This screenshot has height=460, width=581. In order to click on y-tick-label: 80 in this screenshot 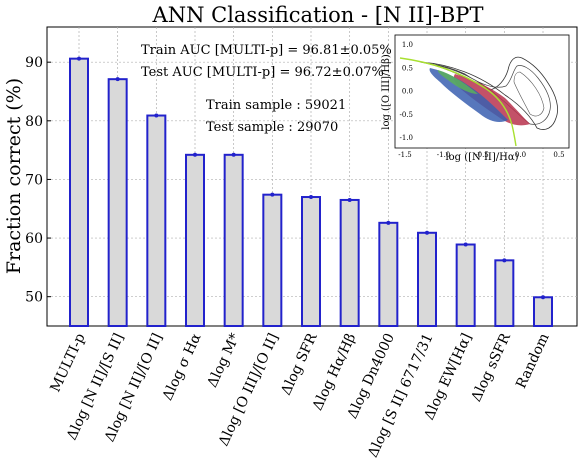, I will do `click(34, 122)`.